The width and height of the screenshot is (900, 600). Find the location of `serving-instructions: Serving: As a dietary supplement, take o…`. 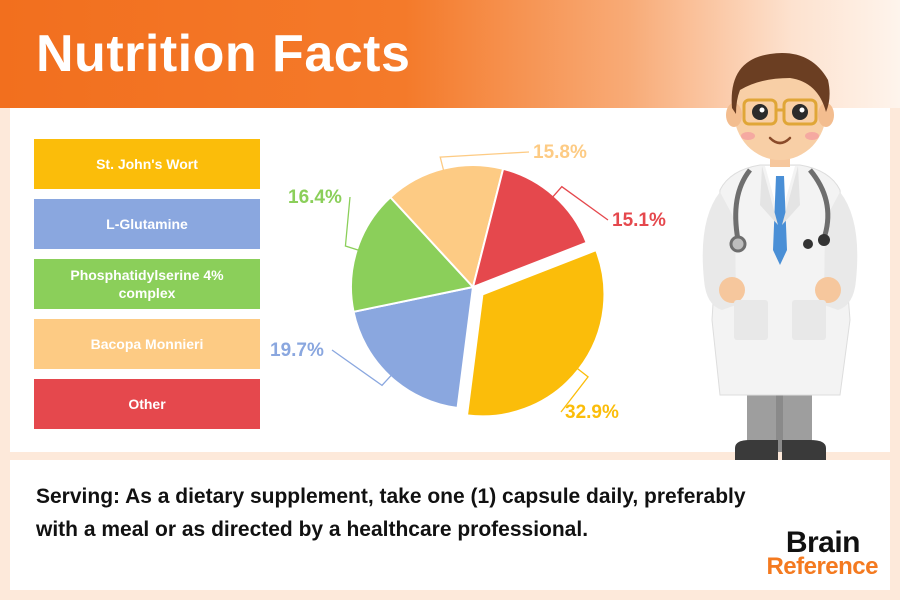

serving-instructions: Serving: As a dietary supplement, take o… is located at coordinates (391, 513).